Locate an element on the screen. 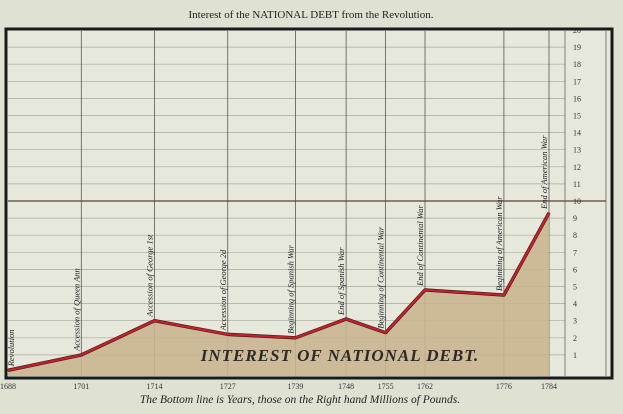 The image size is (623, 414). y-tick-label: 9 is located at coordinates (575, 218).